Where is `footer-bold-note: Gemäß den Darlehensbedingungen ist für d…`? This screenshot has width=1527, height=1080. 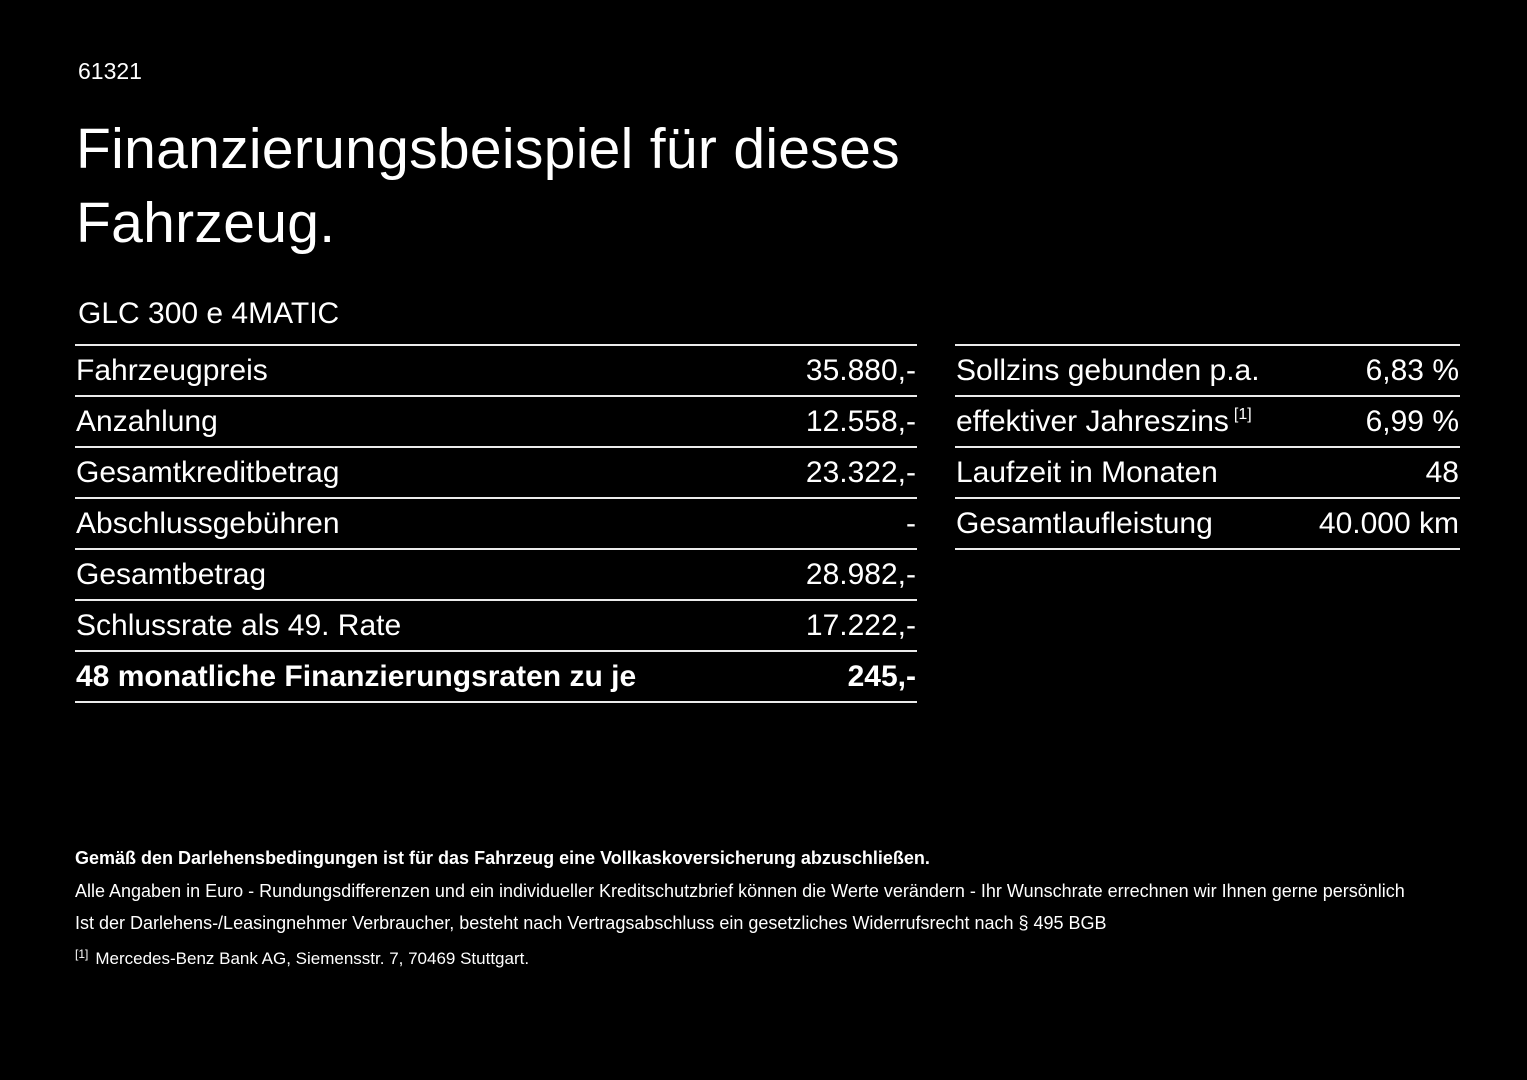
footer-bold-note: Gemäß den Darlehensbedingungen ist für d… is located at coordinates (502, 858).